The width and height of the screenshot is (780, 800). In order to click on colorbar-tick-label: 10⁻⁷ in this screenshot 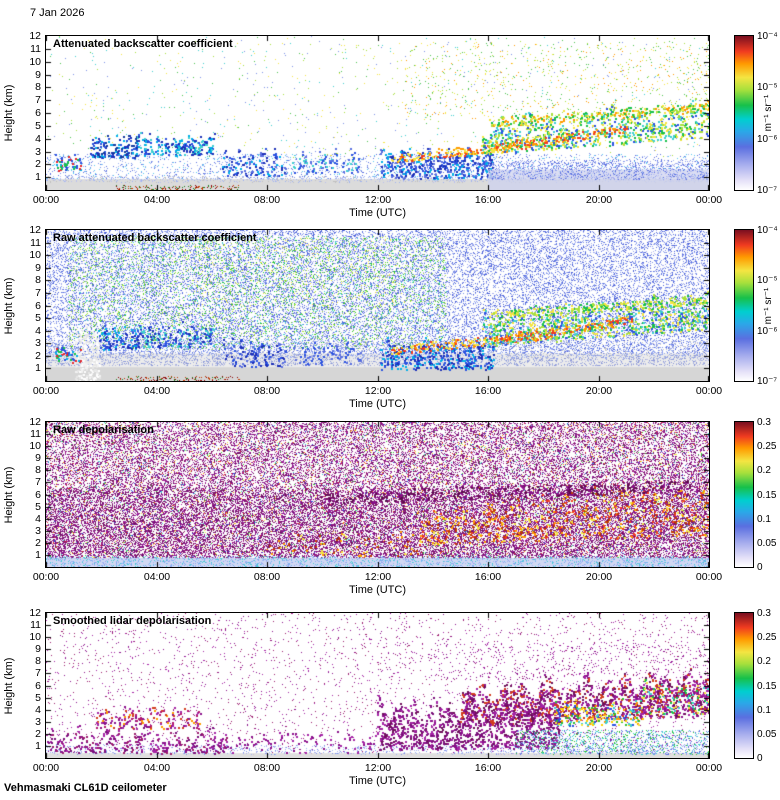, I will do `click(767, 190)`.